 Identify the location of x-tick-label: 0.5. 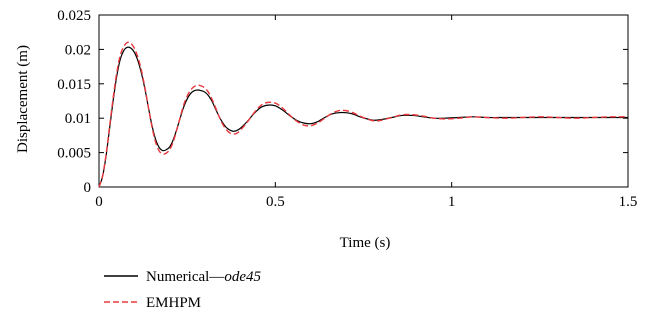
(275, 202).